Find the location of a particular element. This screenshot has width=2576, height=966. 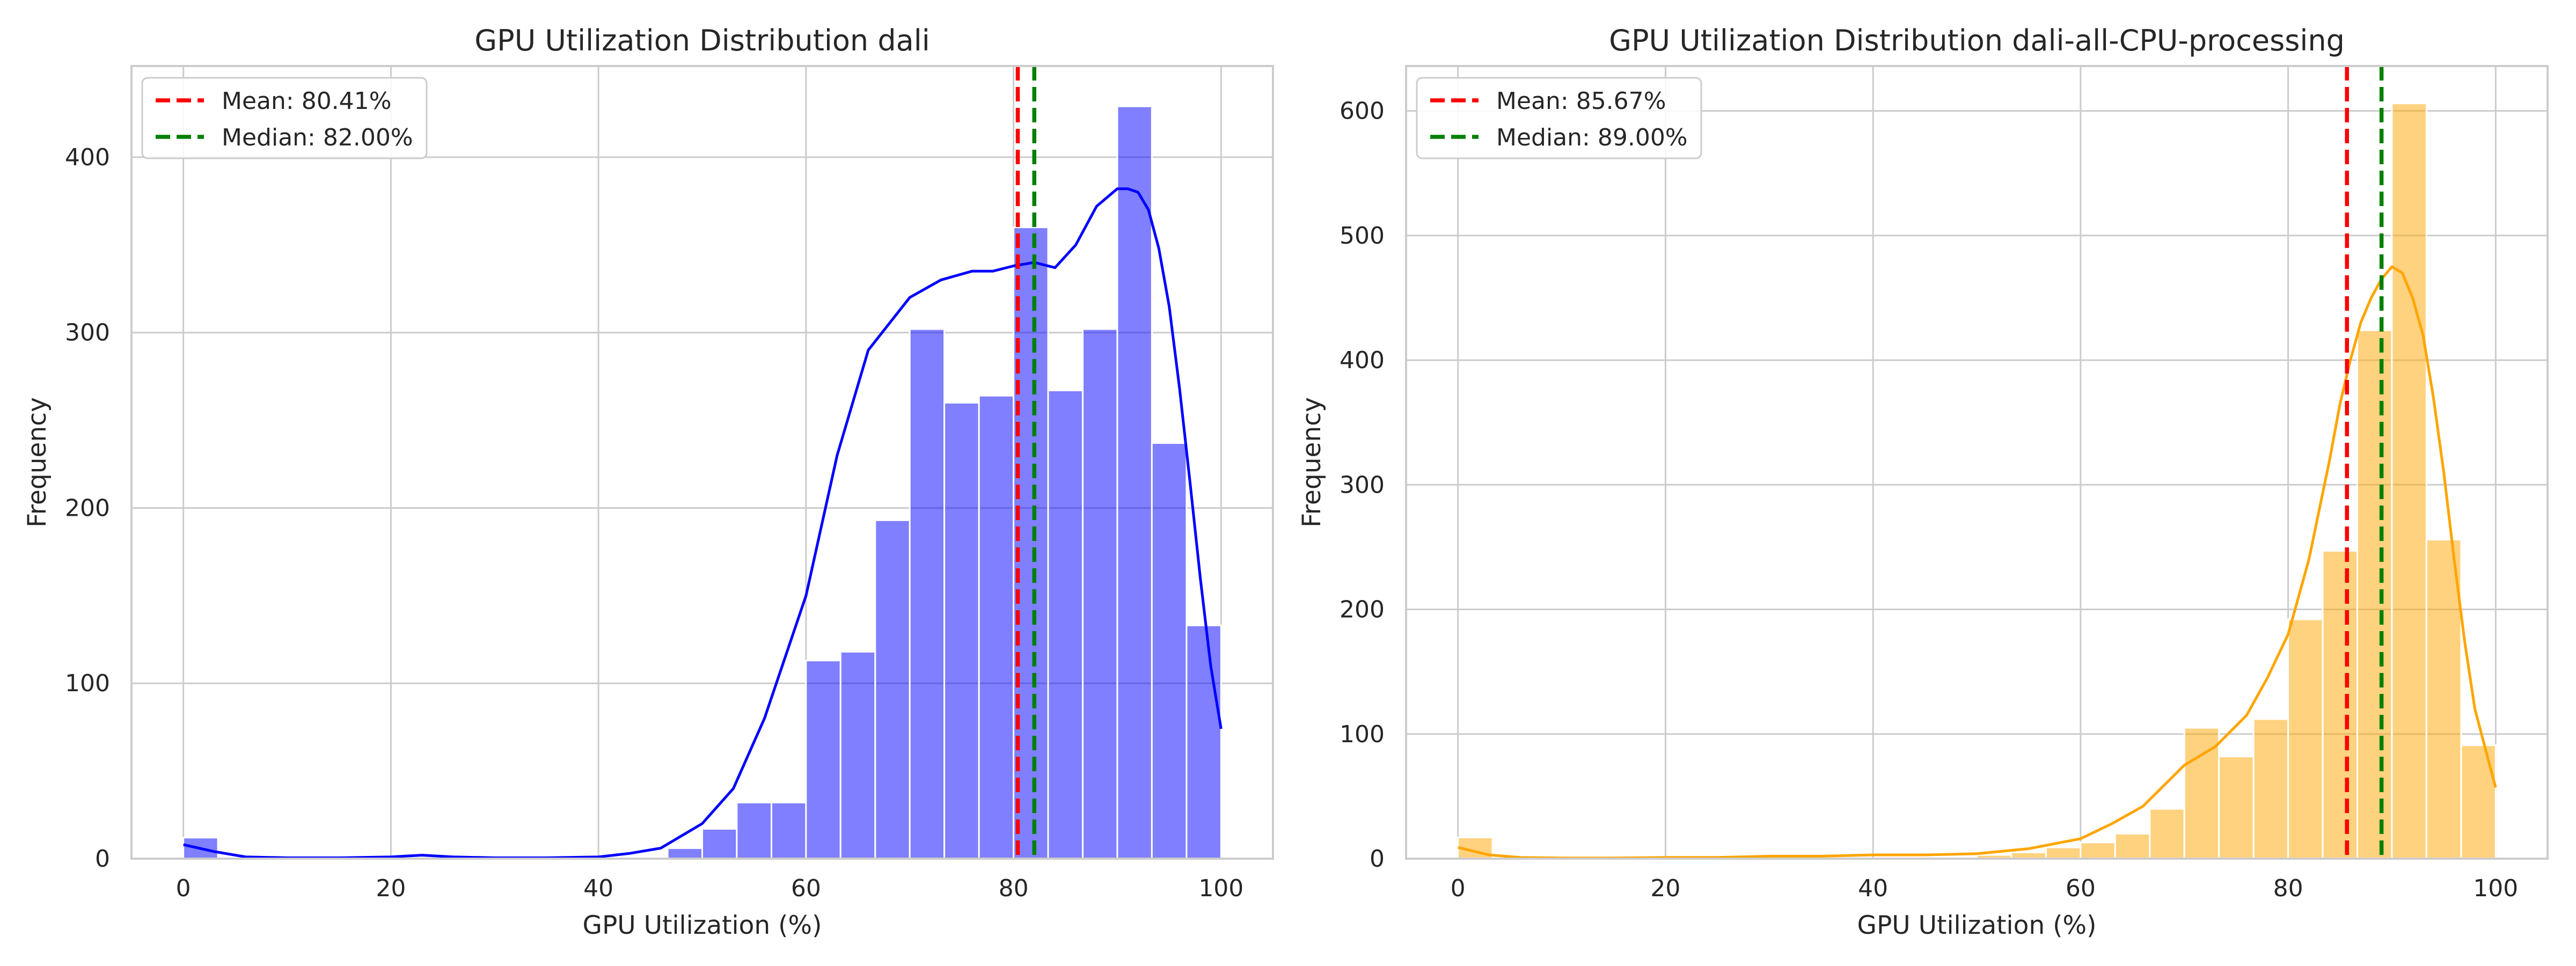

legend: Mean: 85.67% Median: 89.00% is located at coordinates (1559, 118).